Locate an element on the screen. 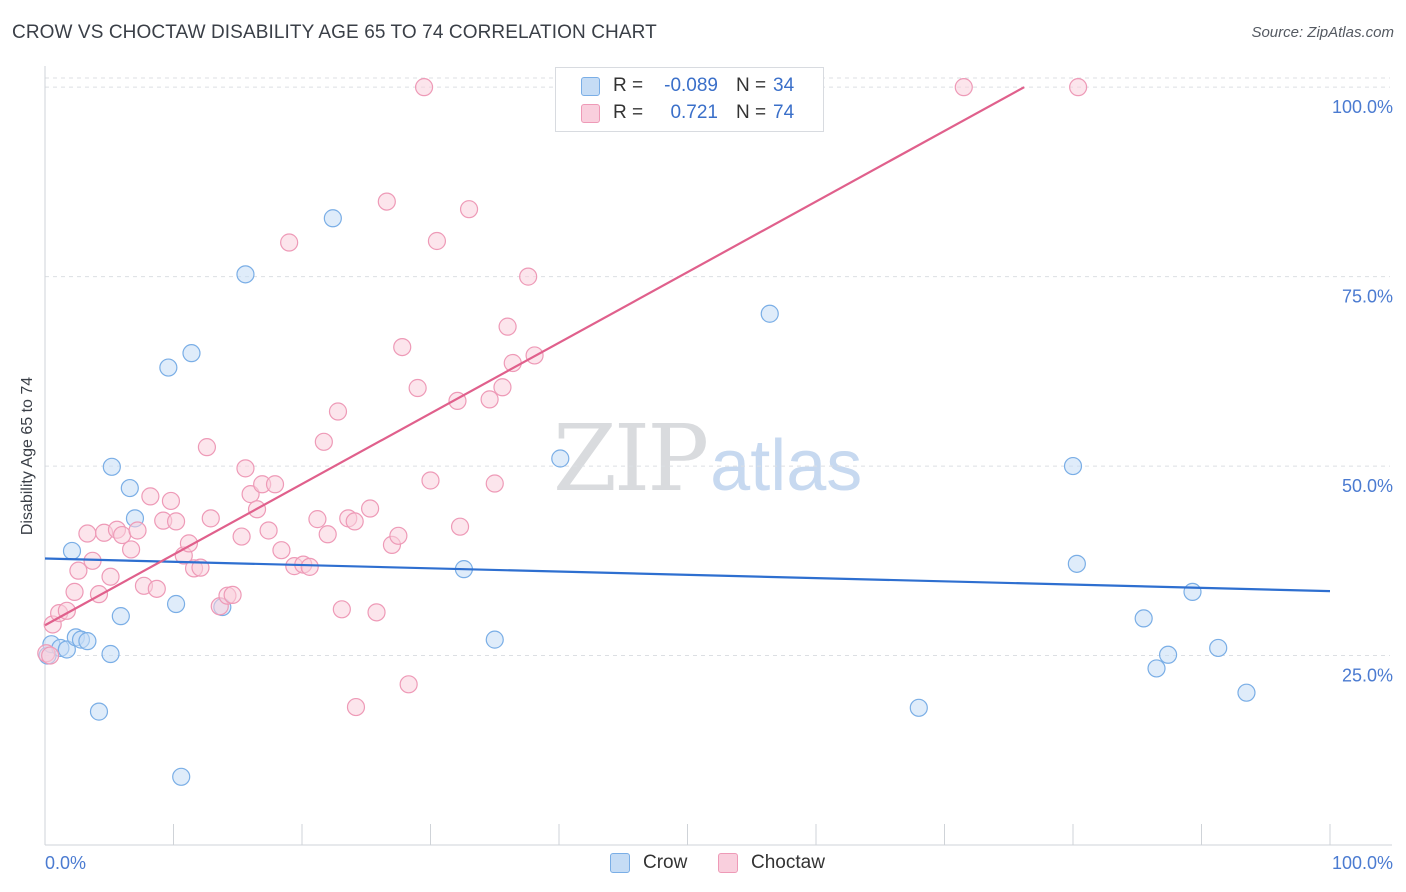 Image resolution: width=1406 pixels, height=892 pixels. y-tick-label: 100.0% is located at coordinates (1362, 107).